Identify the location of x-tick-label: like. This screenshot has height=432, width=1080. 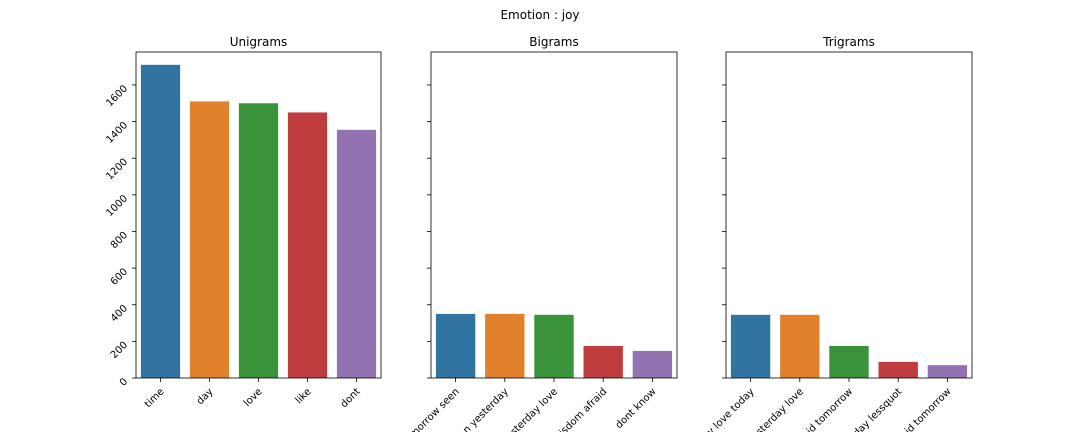
(304, 396).